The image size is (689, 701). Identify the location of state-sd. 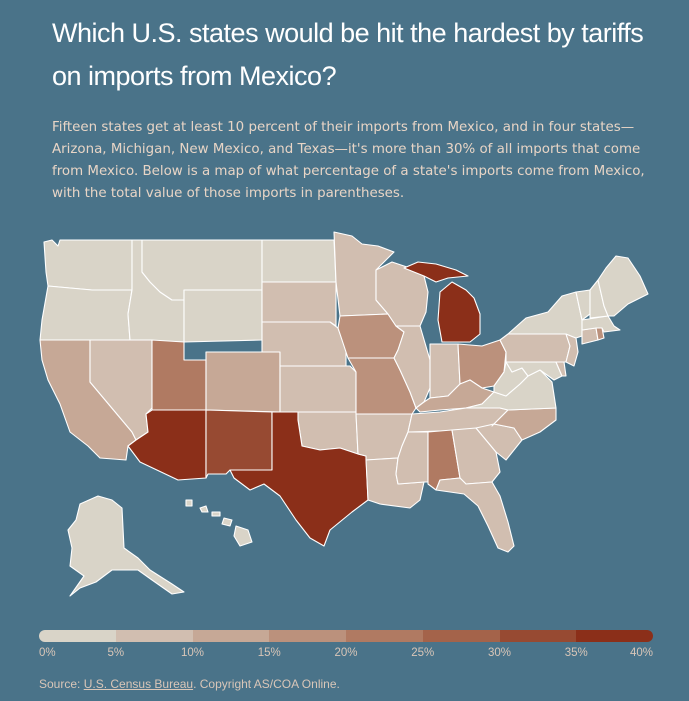
(299, 304).